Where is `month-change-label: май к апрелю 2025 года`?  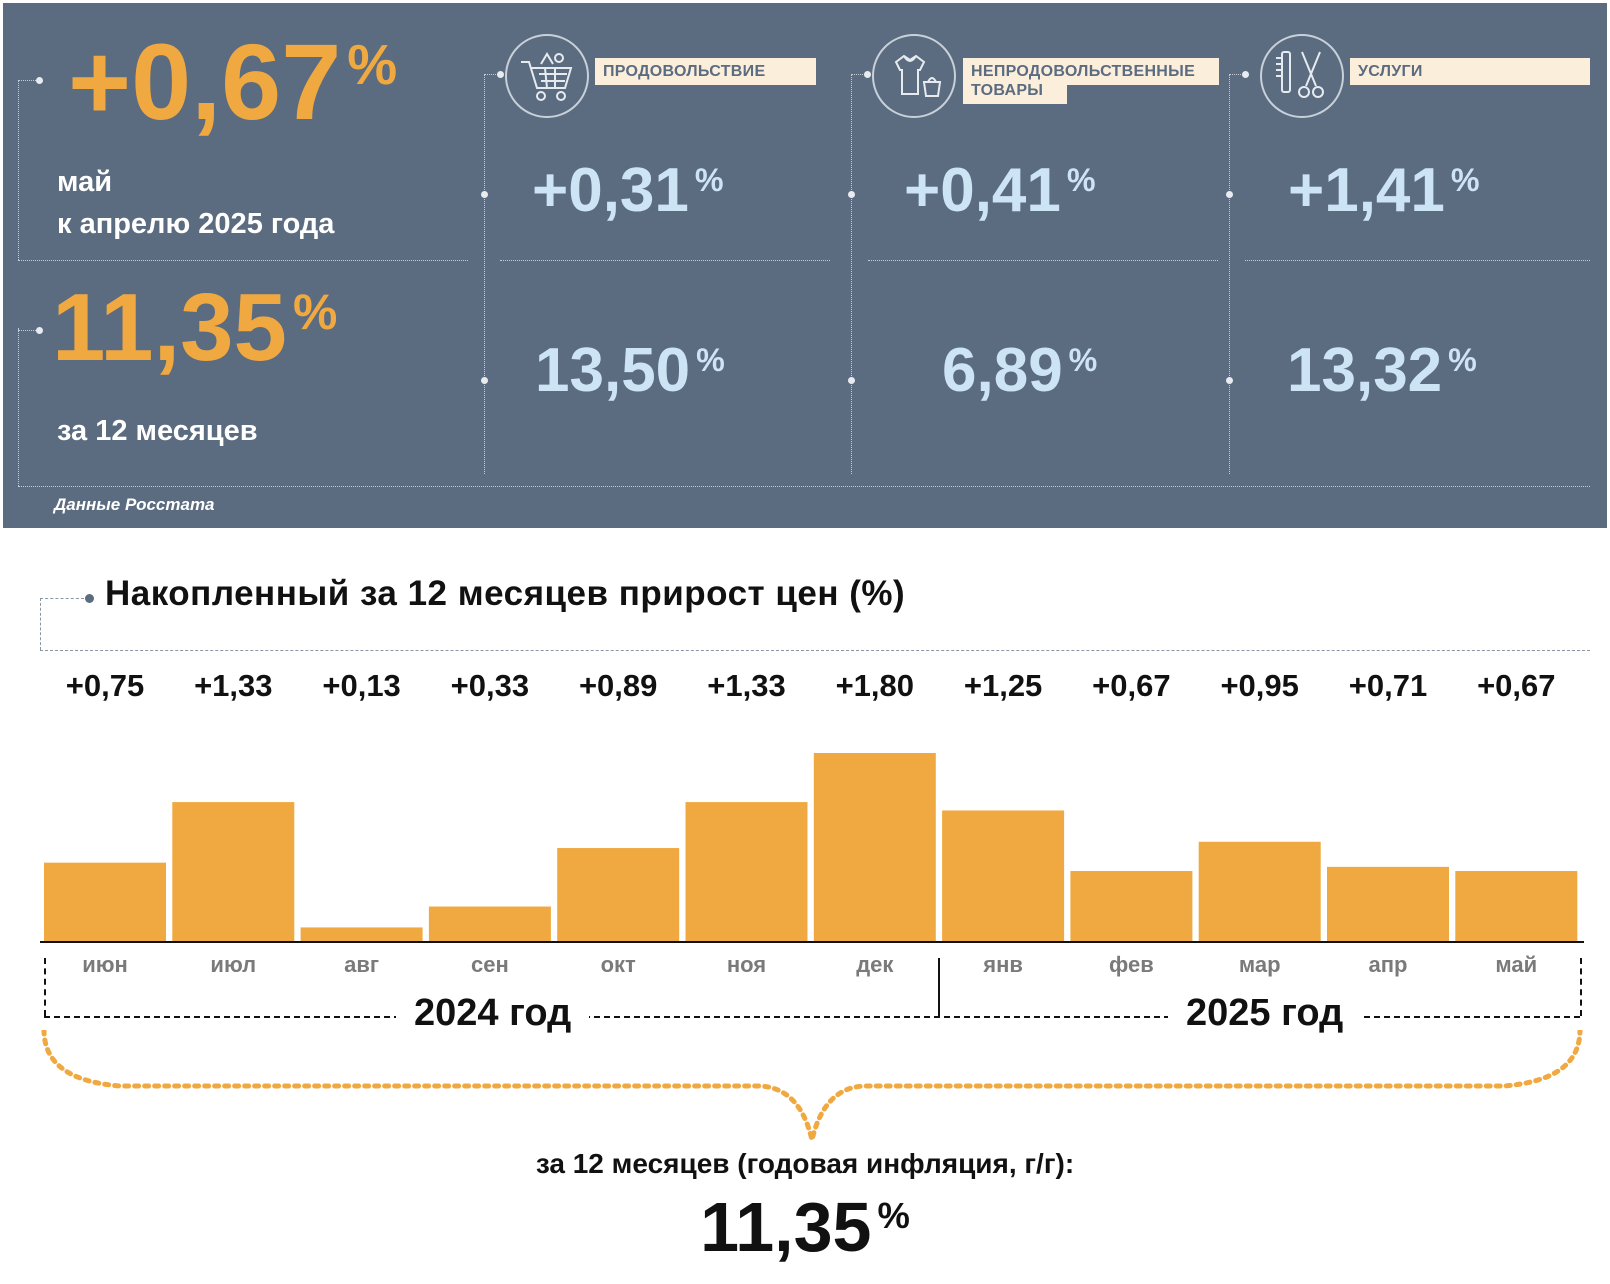 month-change-label: май к апрелю 2025 года is located at coordinates (195, 203).